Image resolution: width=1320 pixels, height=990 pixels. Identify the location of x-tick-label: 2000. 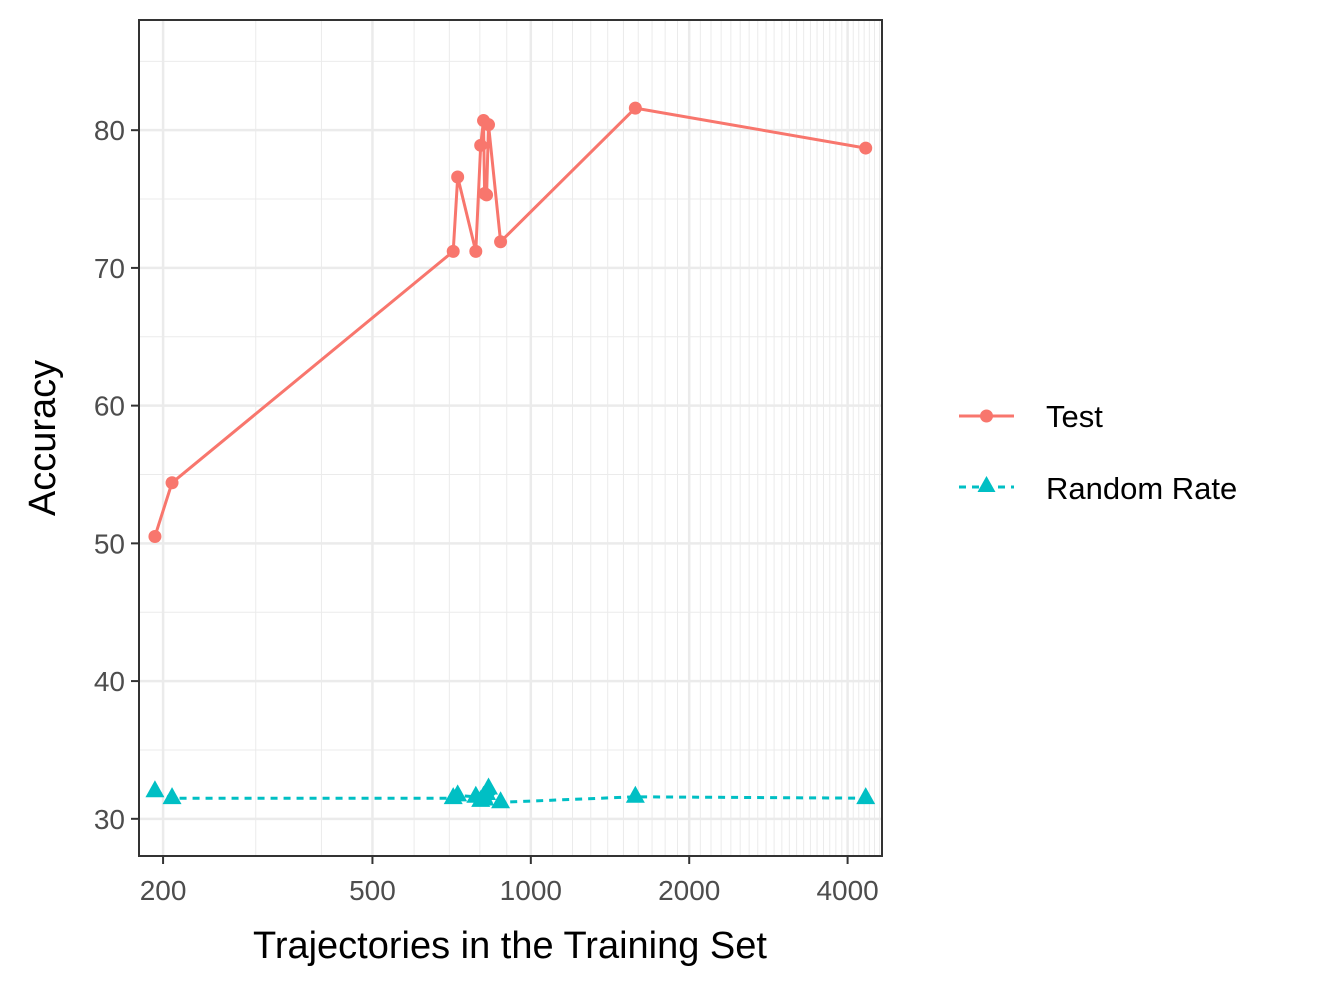
(689, 890).